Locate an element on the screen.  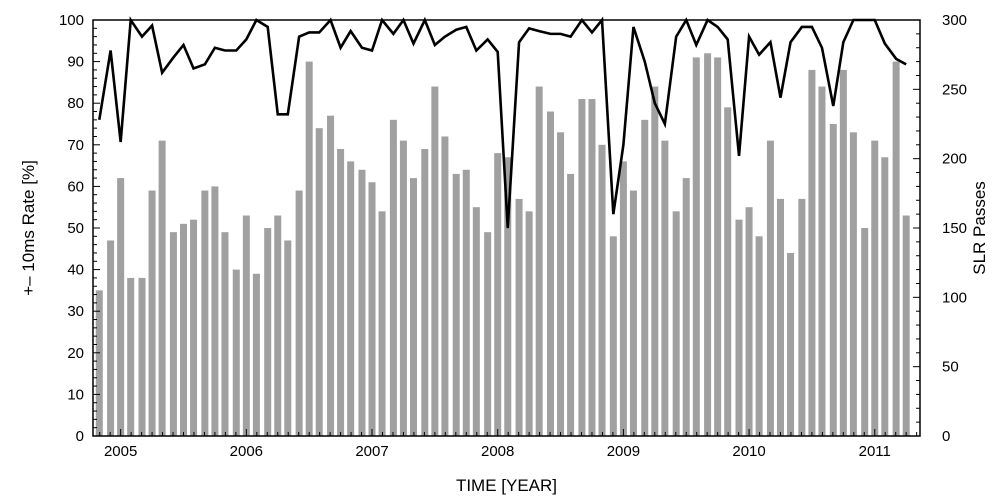
x-tick-label: 2005 is located at coordinates (120, 451).